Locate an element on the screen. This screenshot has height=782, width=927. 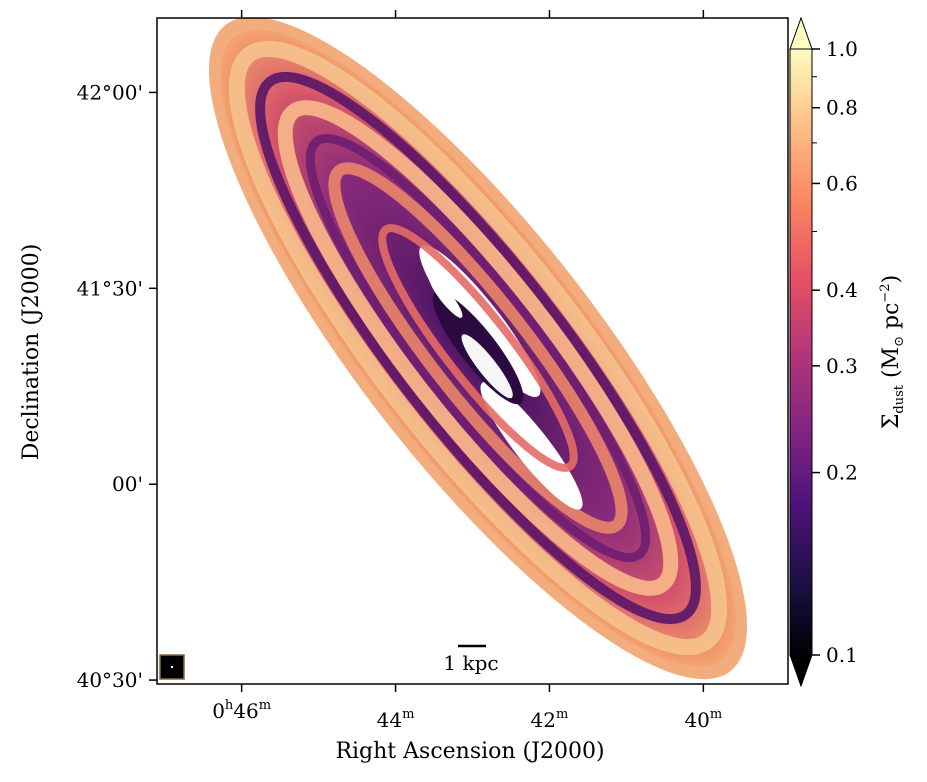
colorbar-label: Σdust (M⊙ pc−2) is located at coordinates (892, 352).